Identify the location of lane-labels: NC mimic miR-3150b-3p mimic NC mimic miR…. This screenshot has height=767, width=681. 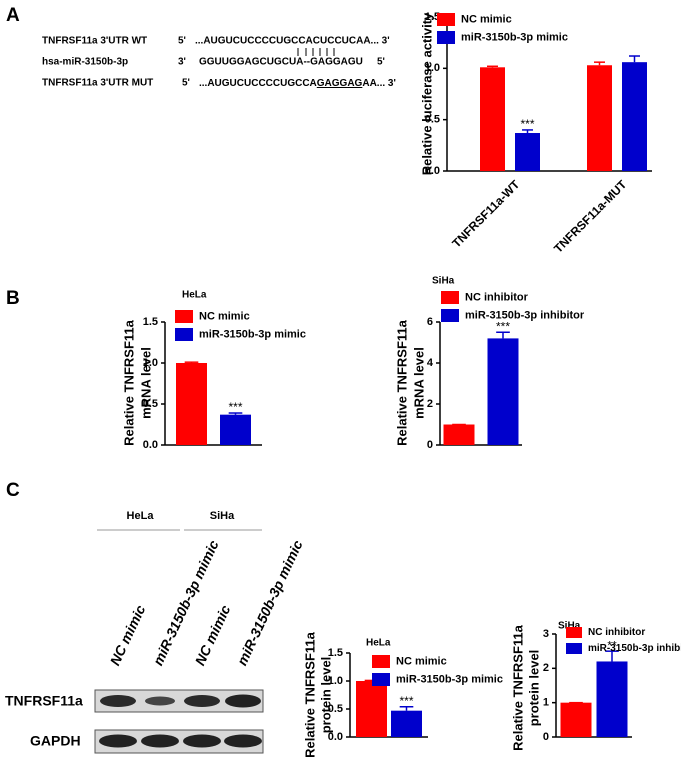
(206, 602).